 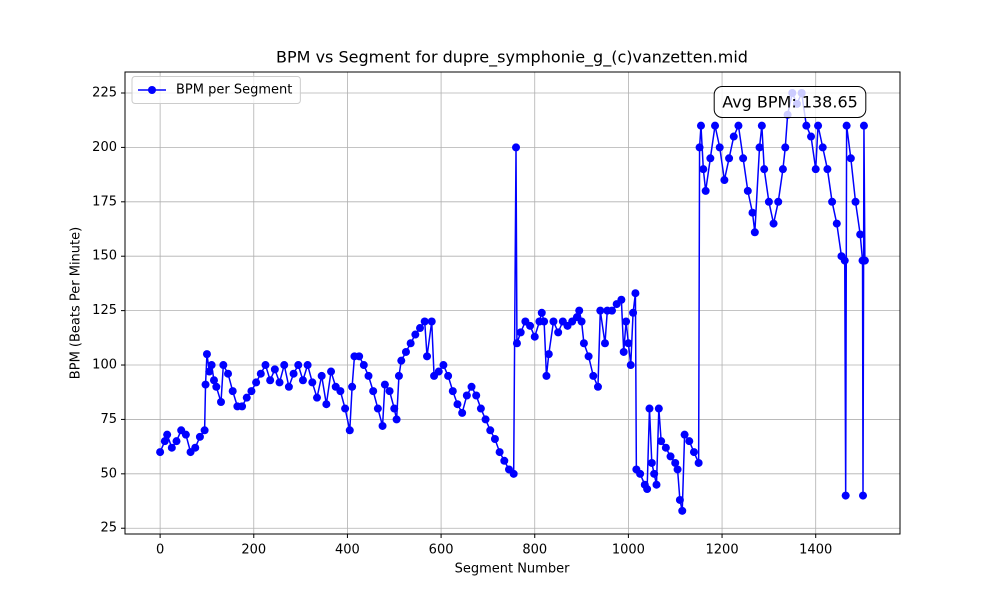 What do you see at coordinates (108, 419) in the screenshot?
I see `y-tick-label: 75` at bounding box center [108, 419].